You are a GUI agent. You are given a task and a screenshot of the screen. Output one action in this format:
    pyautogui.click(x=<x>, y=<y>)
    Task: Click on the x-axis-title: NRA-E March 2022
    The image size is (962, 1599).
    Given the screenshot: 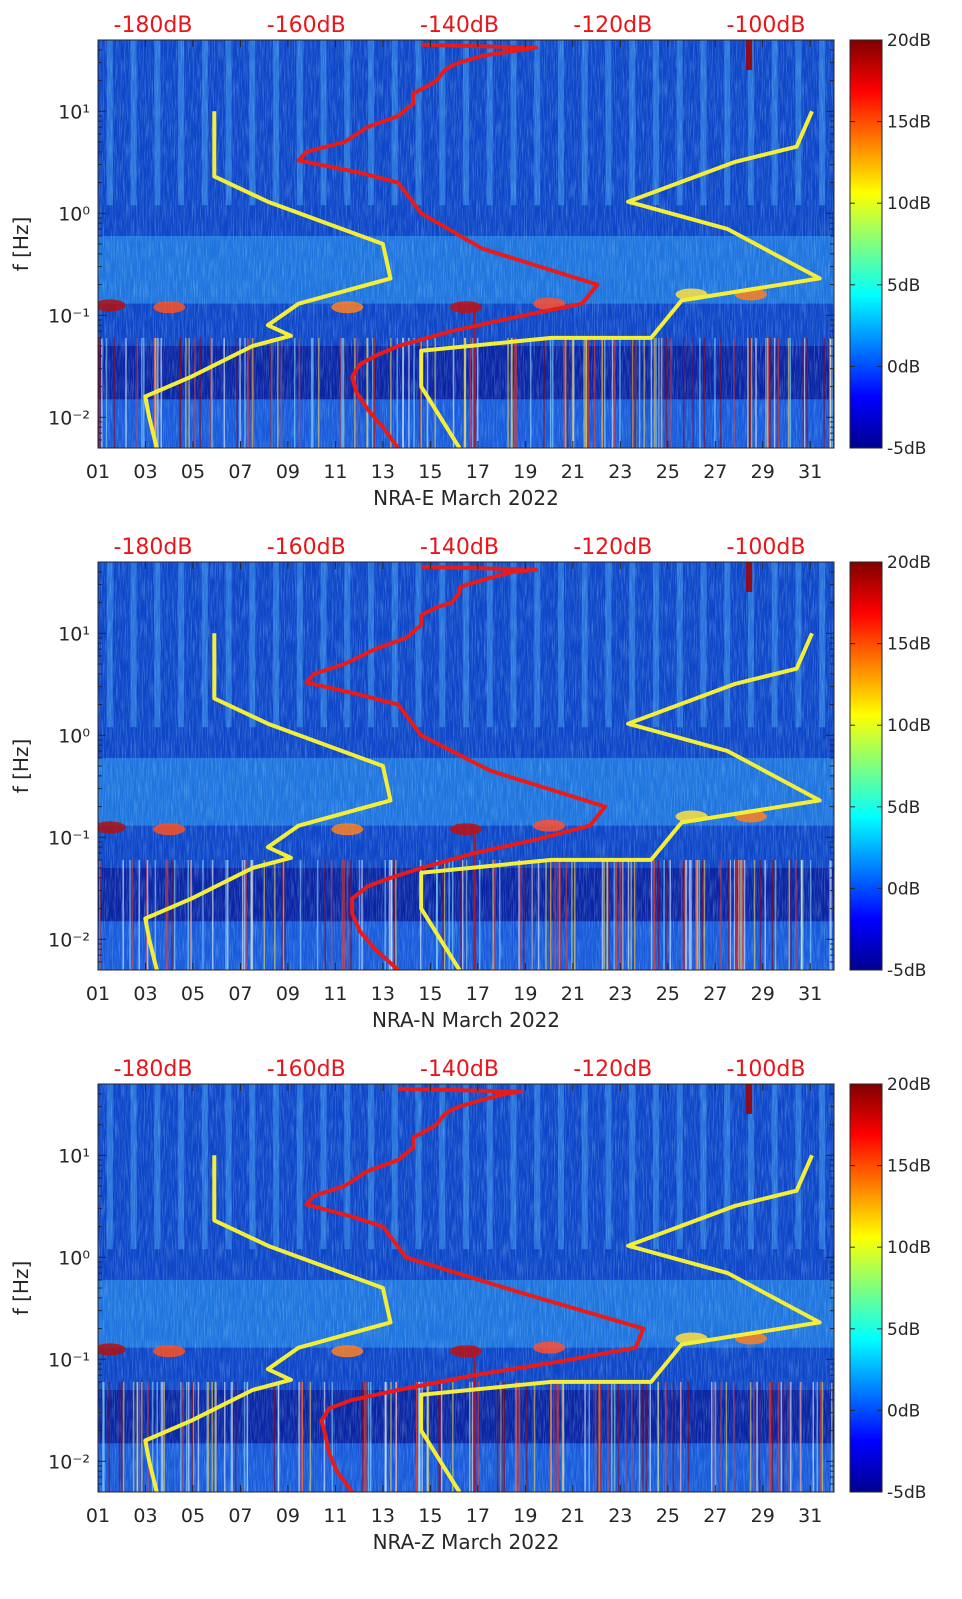 What is the action you would take?
    pyautogui.click(x=466, y=498)
    